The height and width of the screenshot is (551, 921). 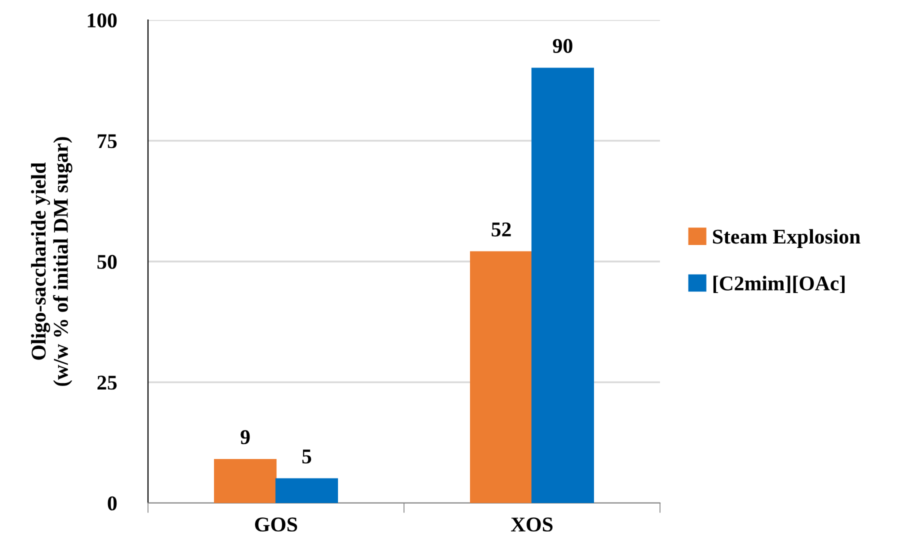 I want to click on legend-label: [C2mim][OAc], so click(x=779, y=285).